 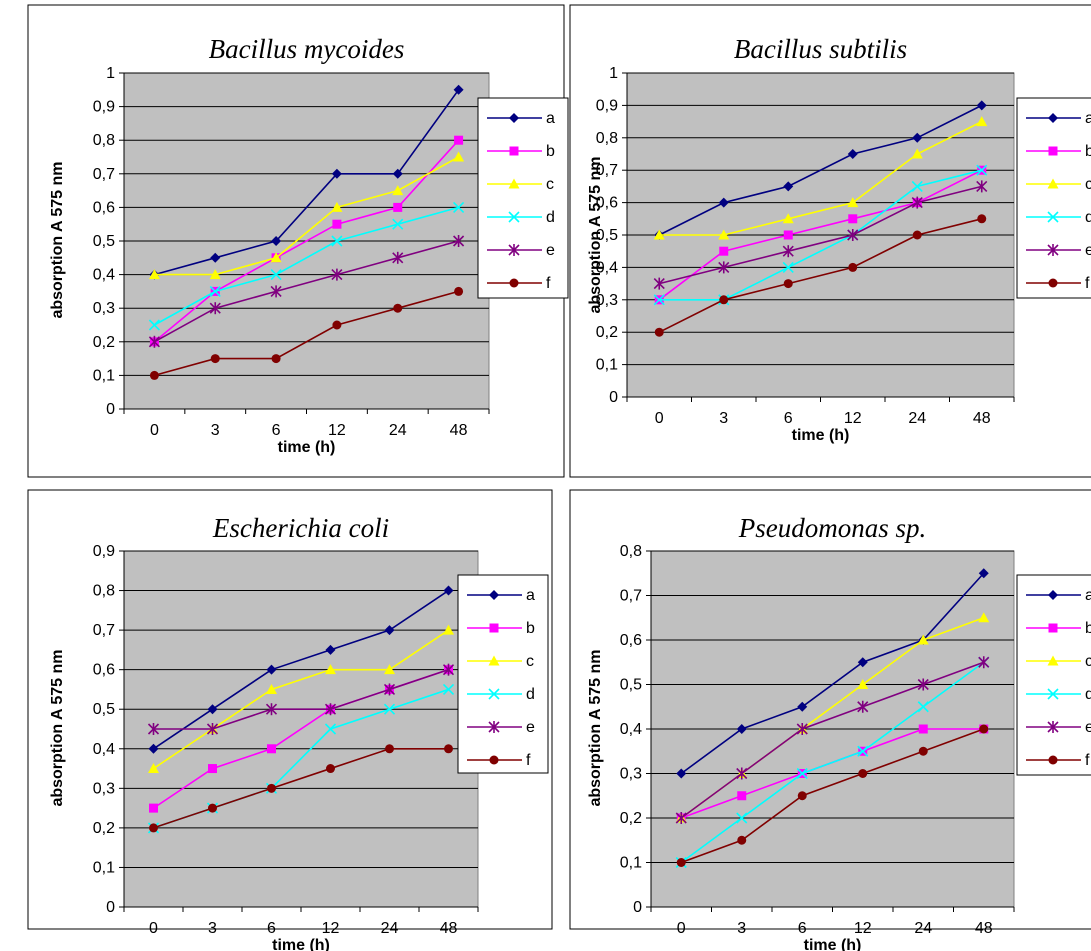 I want to click on y-tick-label: 0,3, so click(x=104, y=308).